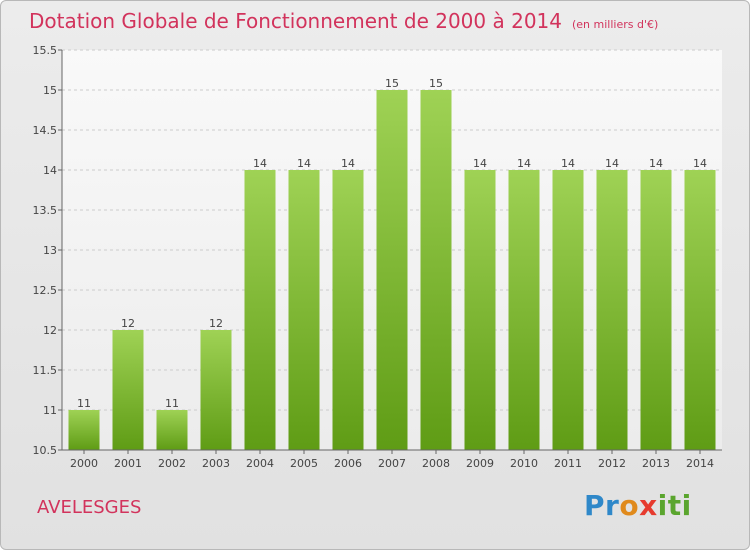 The height and width of the screenshot is (550, 750). I want to click on y-tick-label: 11, so click(50, 410).